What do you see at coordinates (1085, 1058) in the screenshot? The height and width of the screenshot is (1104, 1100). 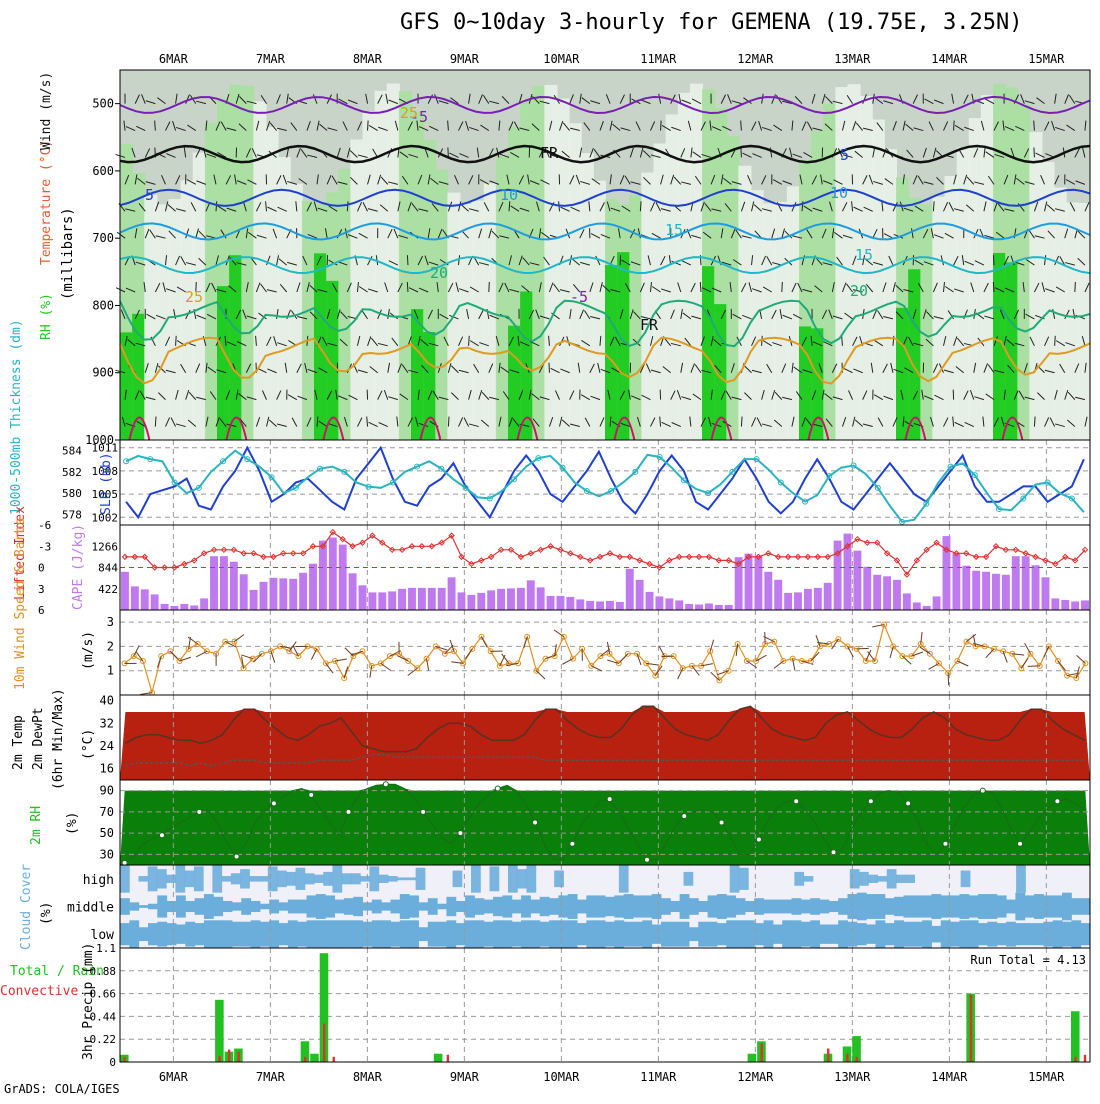 I see `precip-convective-bar` at bounding box center [1085, 1058].